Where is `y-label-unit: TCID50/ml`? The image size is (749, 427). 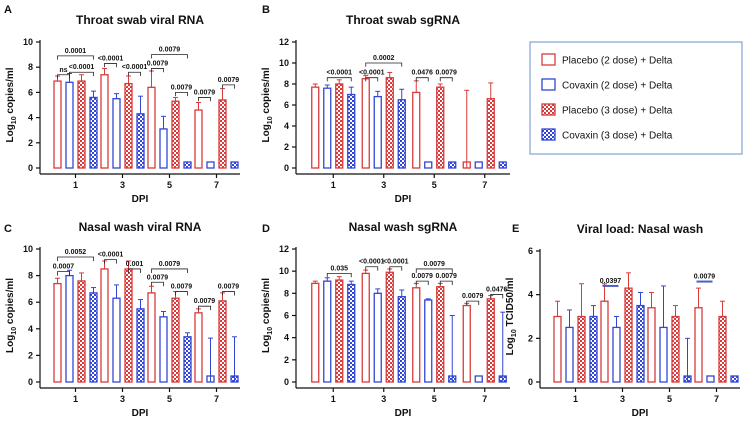
y-label-unit: TCID50/ml is located at coordinates (510, 303).